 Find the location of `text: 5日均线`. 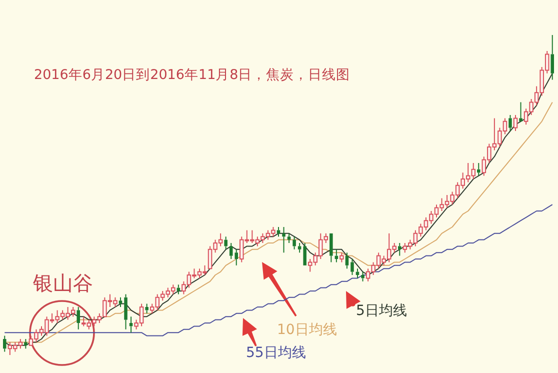

text: 5日均线 is located at coordinates (381, 311).